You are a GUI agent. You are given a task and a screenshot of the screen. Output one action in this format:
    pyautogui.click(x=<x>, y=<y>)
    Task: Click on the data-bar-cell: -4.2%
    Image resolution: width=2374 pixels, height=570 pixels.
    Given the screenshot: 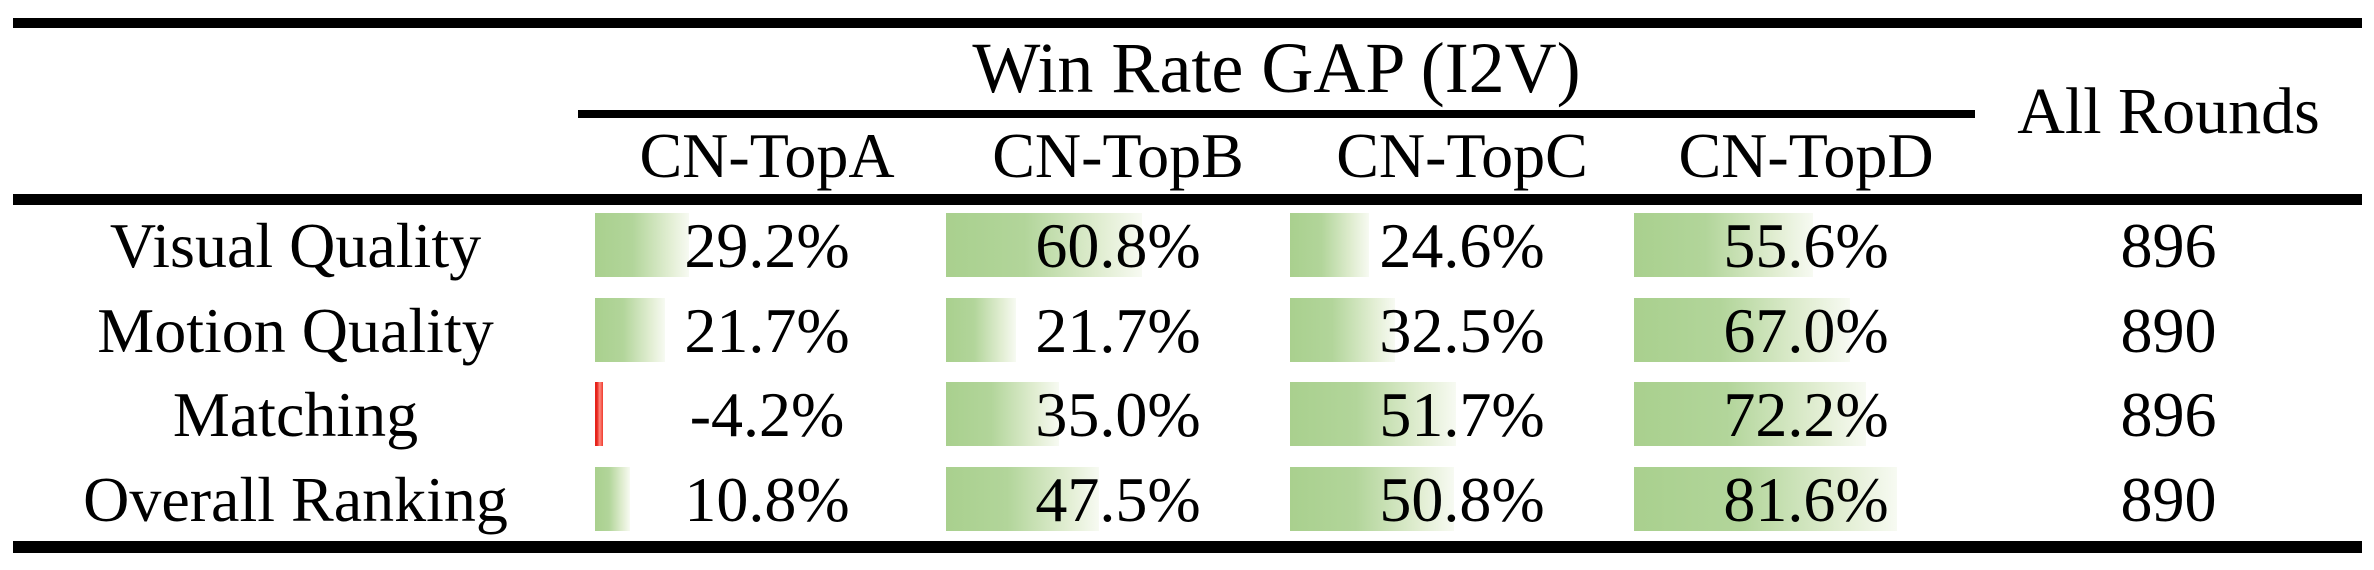 What is the action you would take?
    pyautogui.click(x=767, y=414)
    